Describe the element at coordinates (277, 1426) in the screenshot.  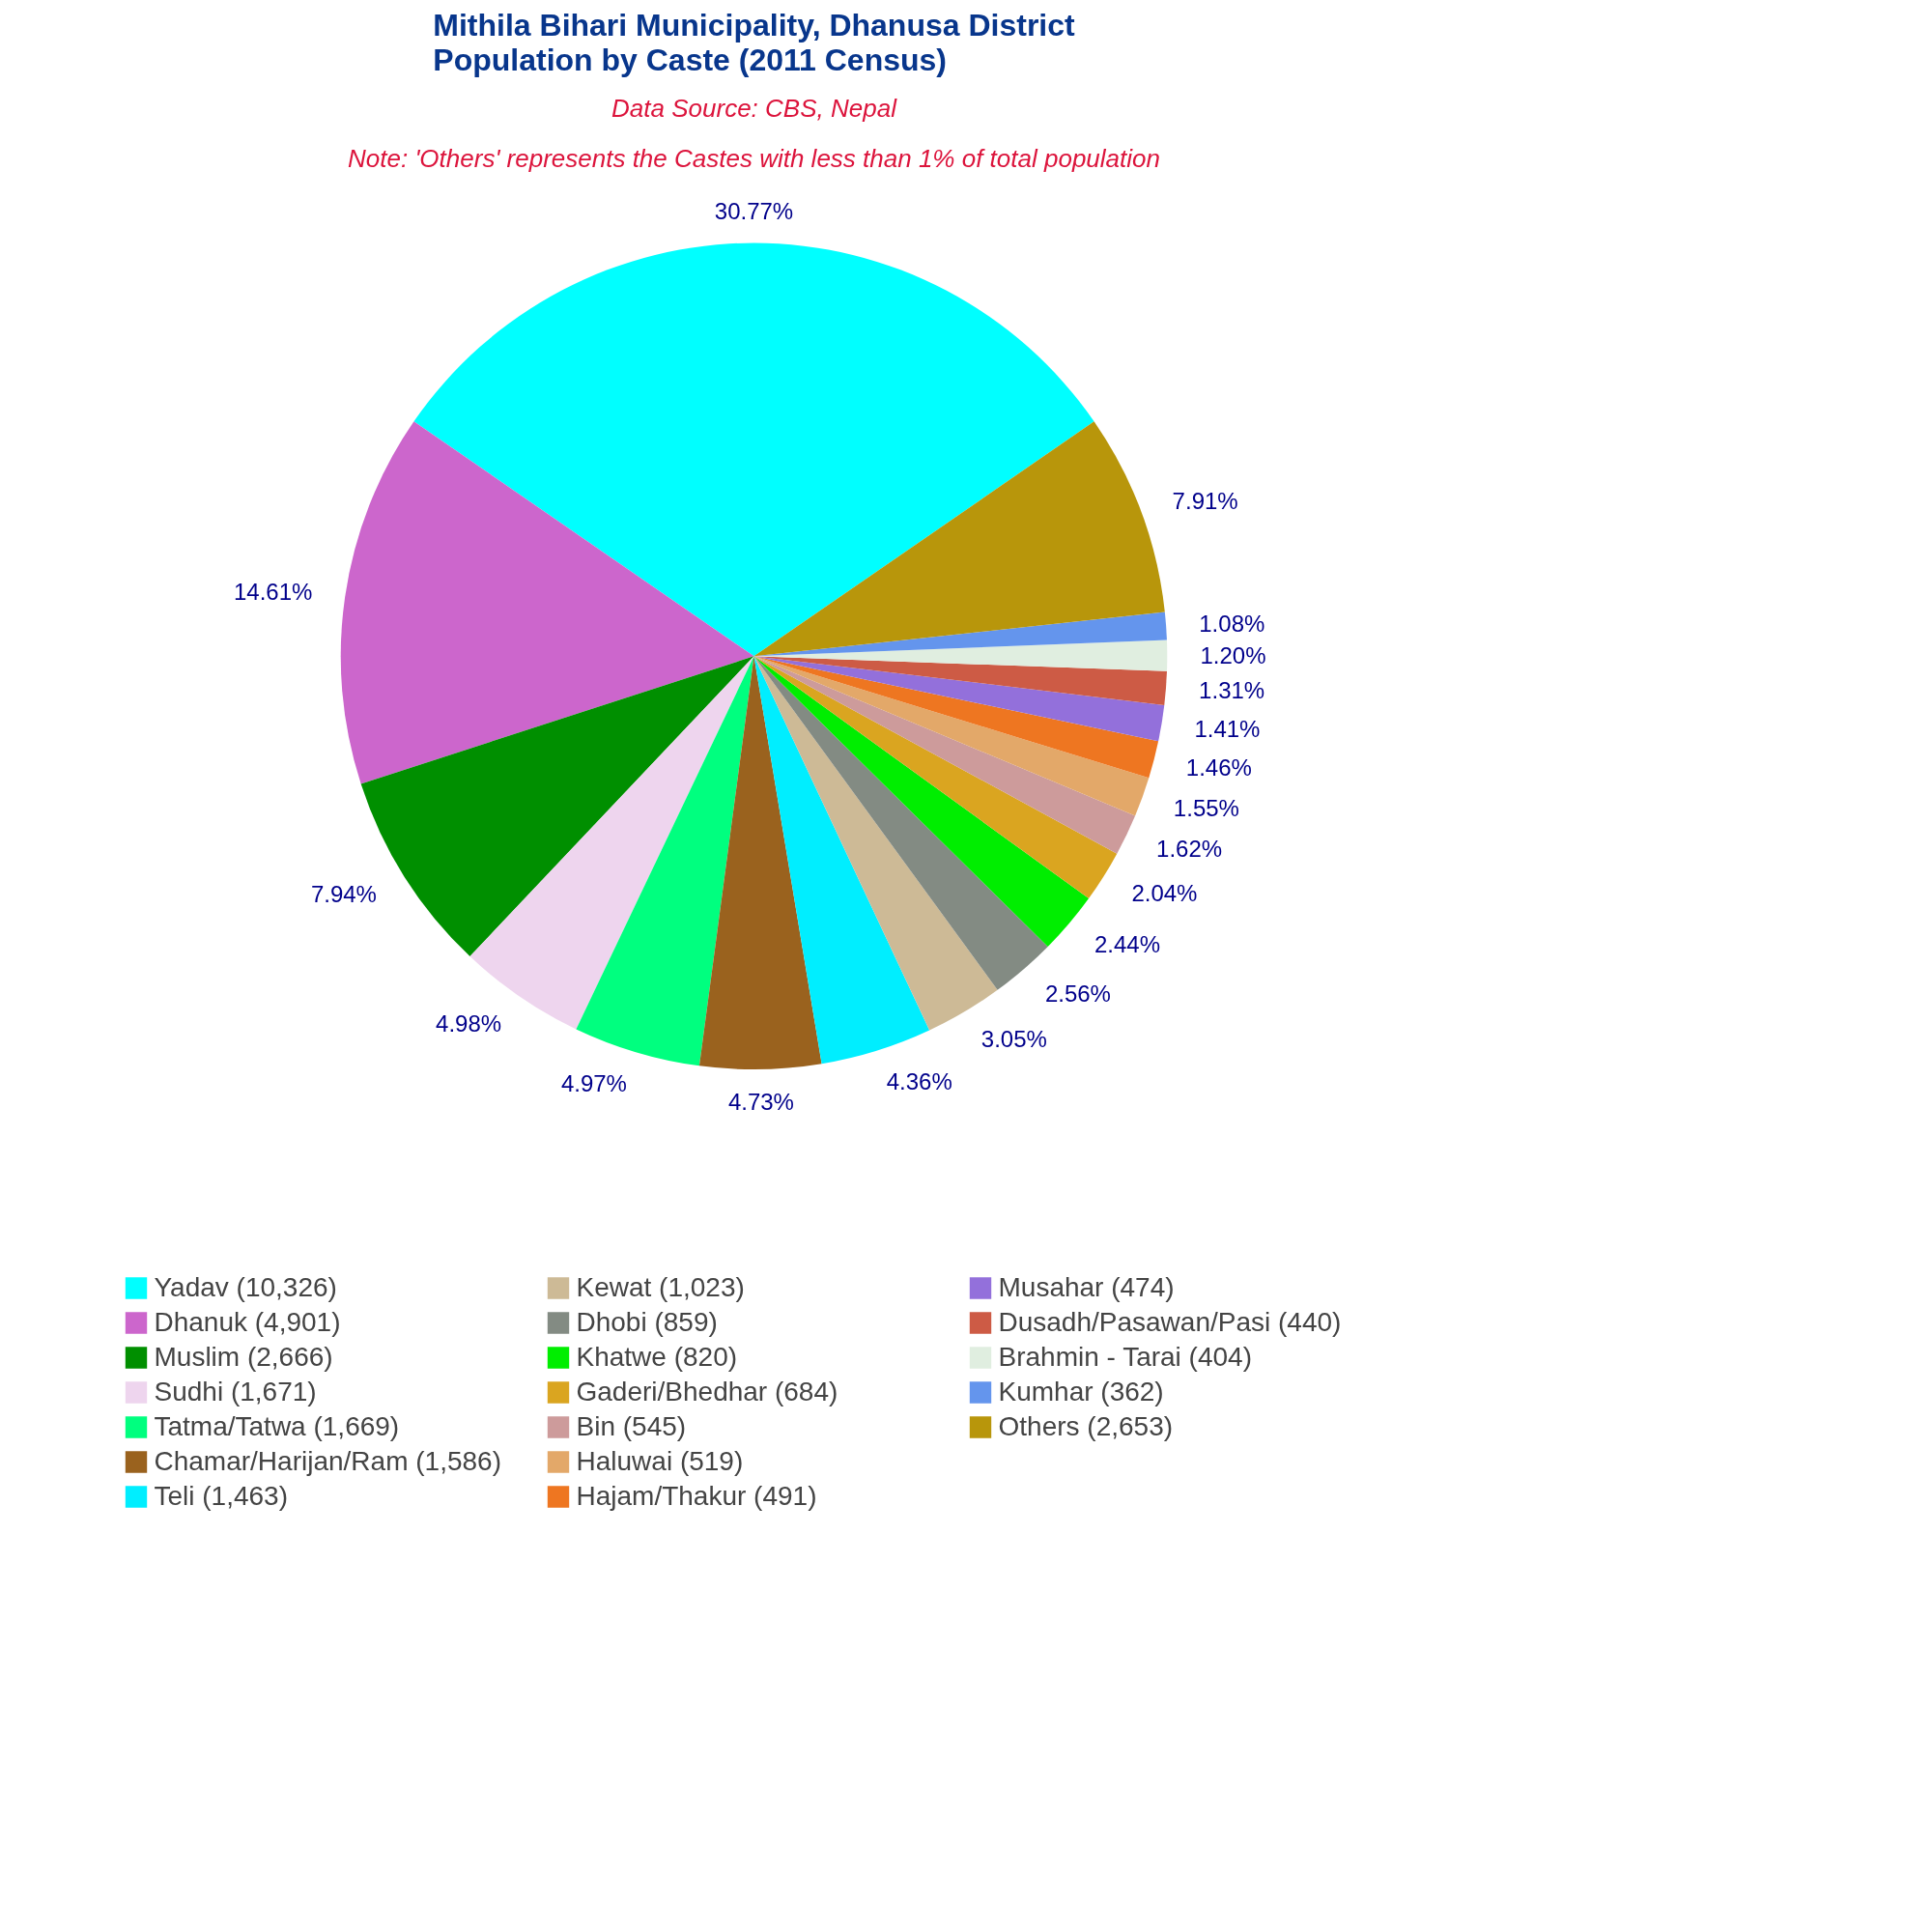
I see `legend-label: Tatma/Tatwa (1,669)` at that location.